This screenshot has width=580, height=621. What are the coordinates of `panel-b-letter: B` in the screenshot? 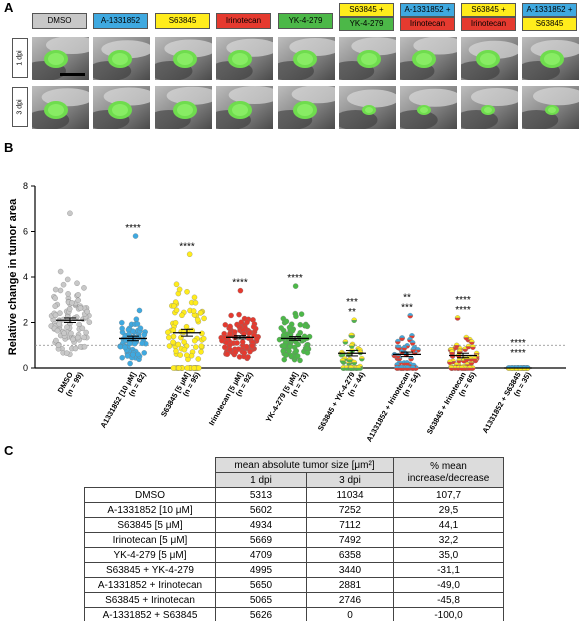 It's located at (9, 147).